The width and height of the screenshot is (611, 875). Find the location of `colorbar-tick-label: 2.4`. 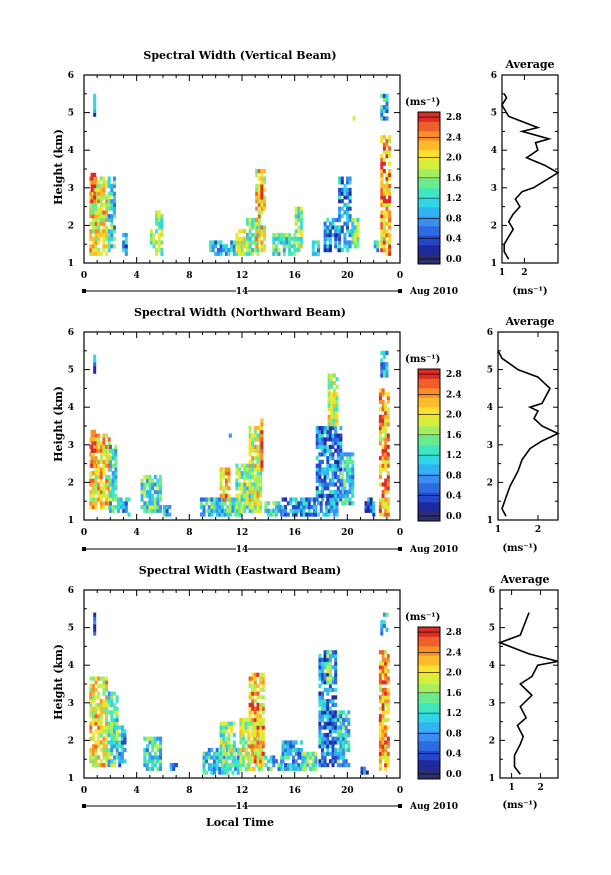

colorbar-tick-label: 2.4 is located at coordinates (454, 138).